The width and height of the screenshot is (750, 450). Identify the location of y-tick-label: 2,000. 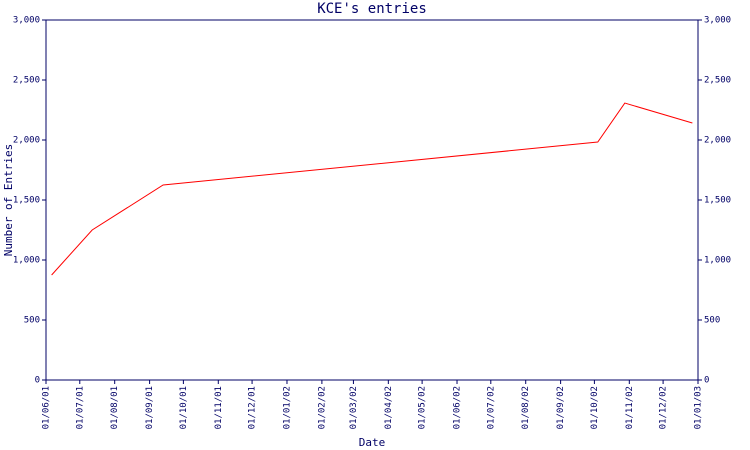
(26, 141).